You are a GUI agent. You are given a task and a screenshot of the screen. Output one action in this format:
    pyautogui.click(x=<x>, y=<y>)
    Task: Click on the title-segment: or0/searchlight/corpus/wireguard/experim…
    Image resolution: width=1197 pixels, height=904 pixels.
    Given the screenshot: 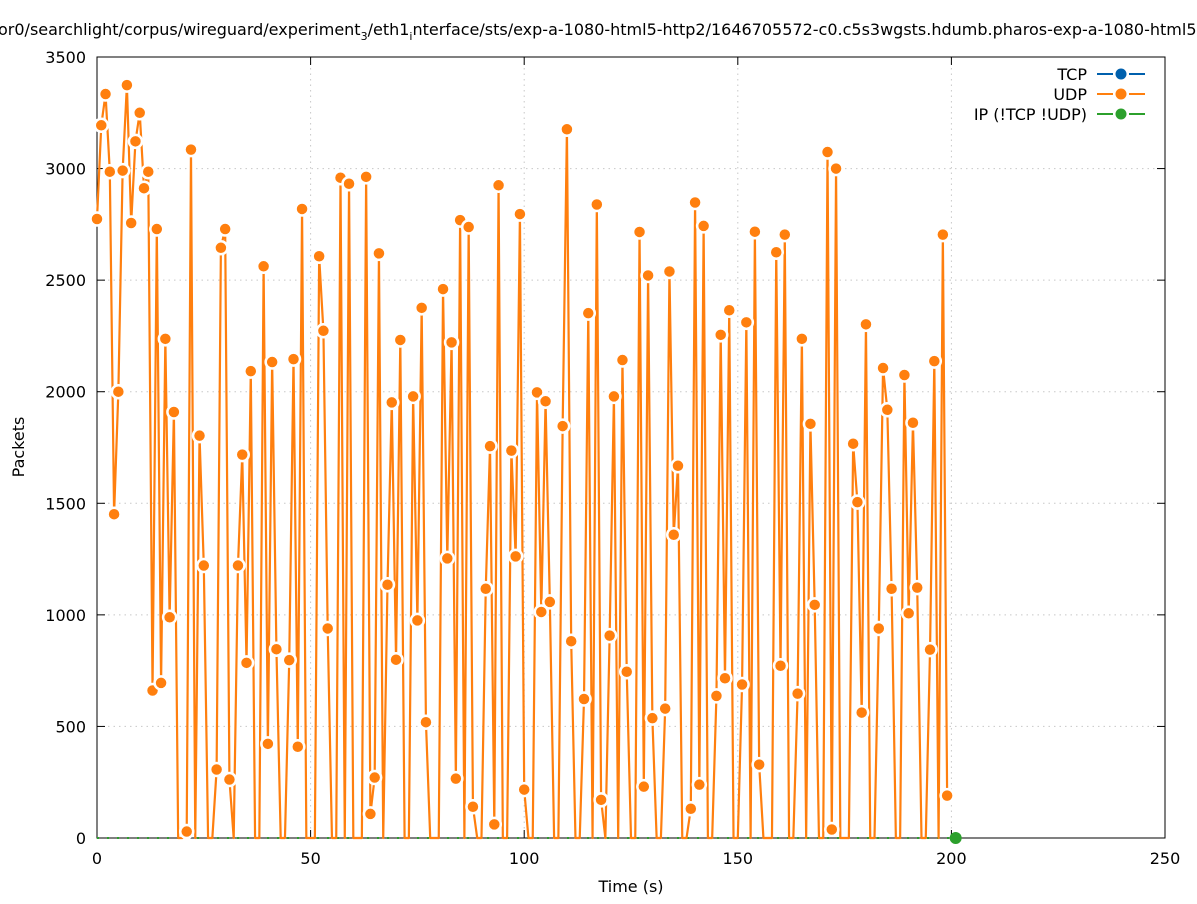 What is the action you would take?
    pyautogui.click(x=180, y=29)
    